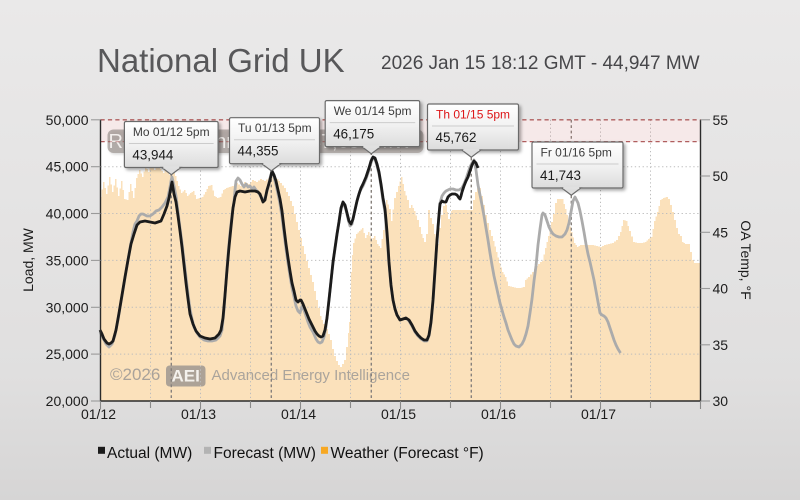 The height and width of the screenshot is (500, 800). Describe the element at coordinates (456, 137) in the screenshot. I see `svg-text: 45,762` at that location.